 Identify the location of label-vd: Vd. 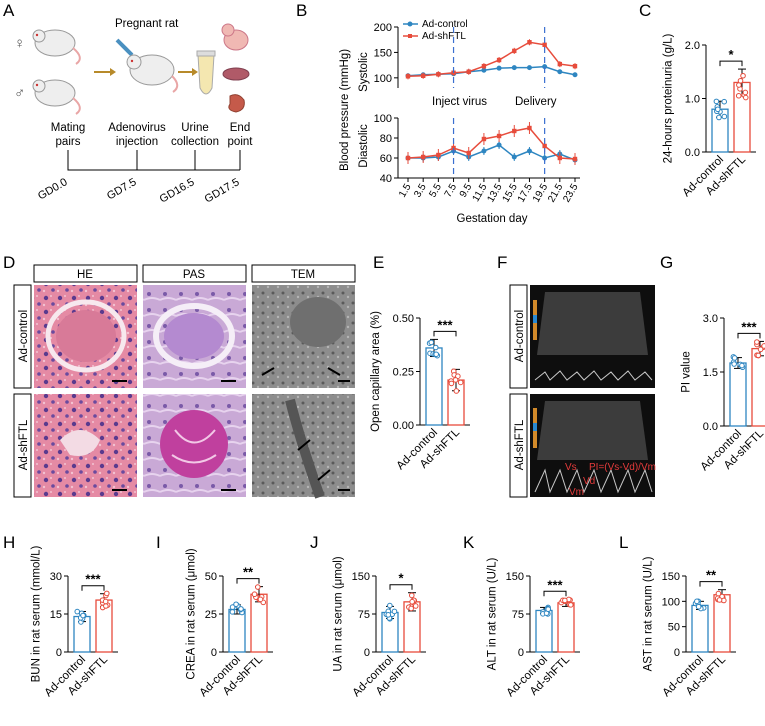
(589, 481).